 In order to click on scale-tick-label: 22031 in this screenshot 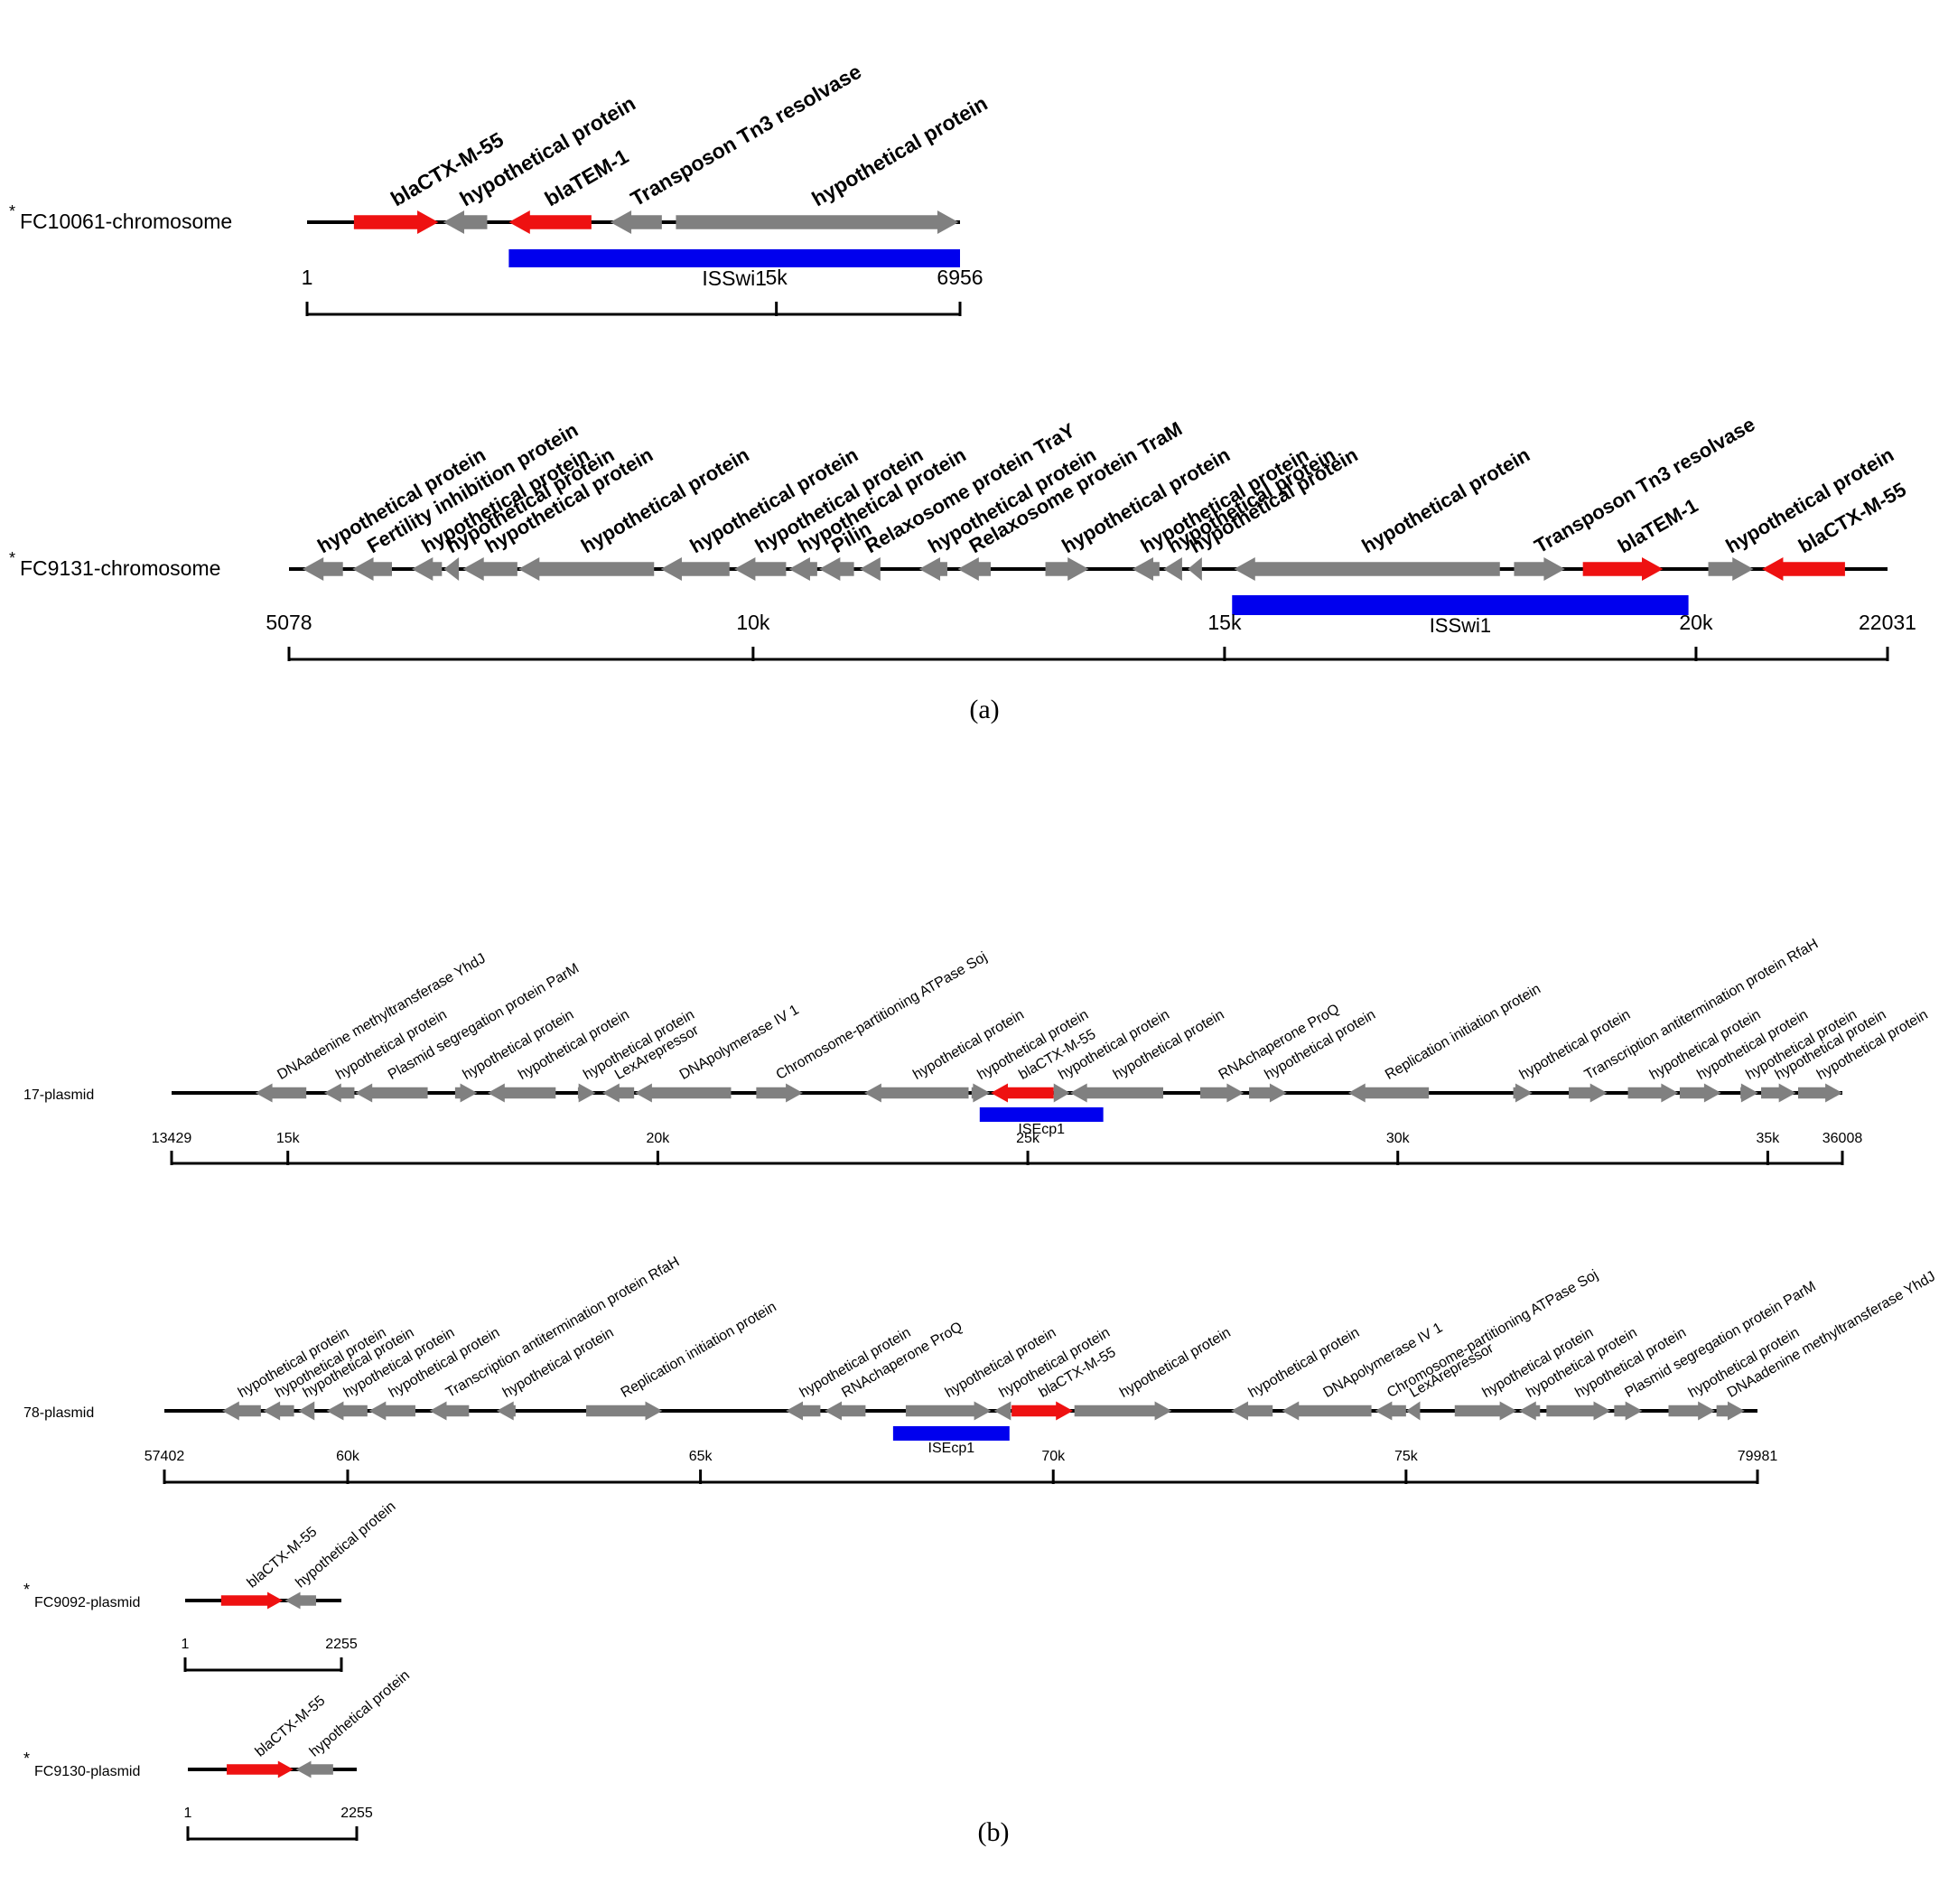, I will do `click(1887, 622)`.